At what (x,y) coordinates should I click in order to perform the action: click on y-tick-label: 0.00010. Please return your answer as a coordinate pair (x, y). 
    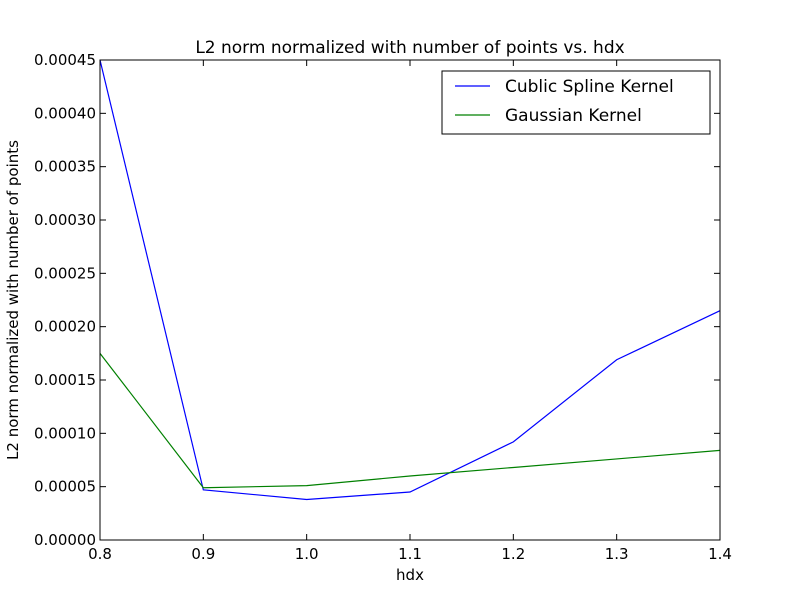
    Looking at the image, I should click on (65, 433).